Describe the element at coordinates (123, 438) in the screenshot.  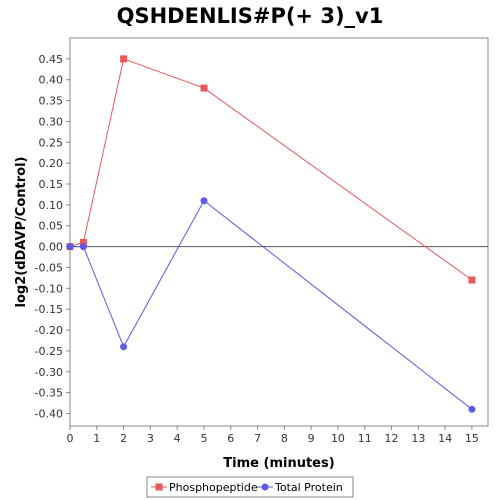
I see `x-tick-label: 2` at that location.